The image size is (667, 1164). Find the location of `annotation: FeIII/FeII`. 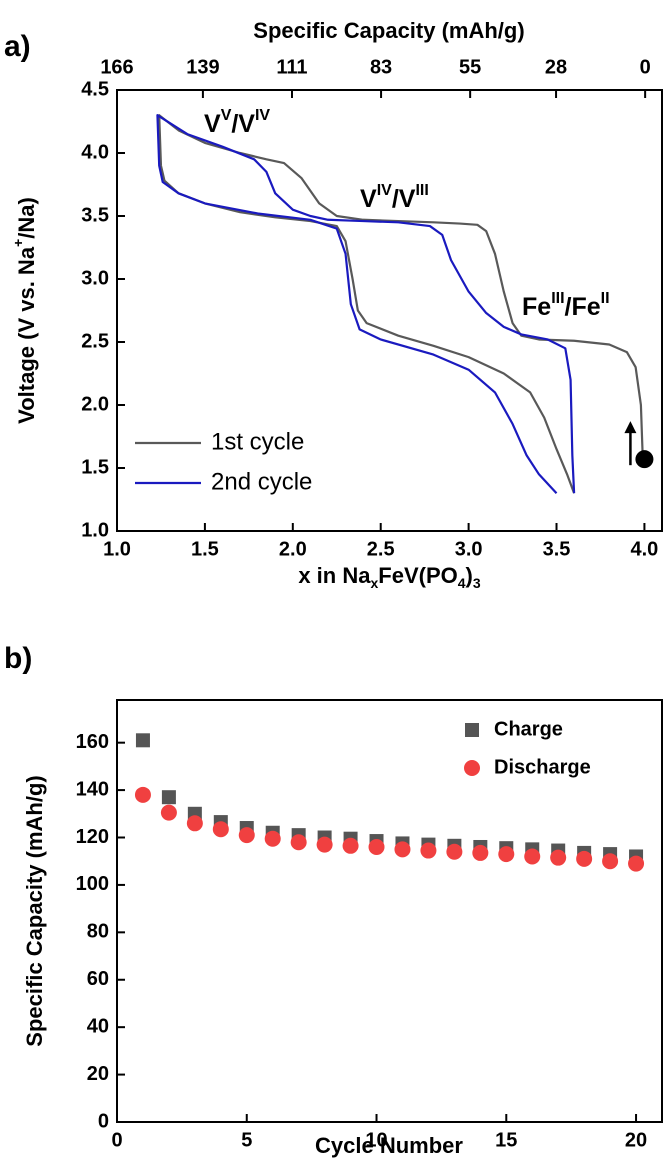

annotation: FeIII/FeII is located at coordinates (566, 305).